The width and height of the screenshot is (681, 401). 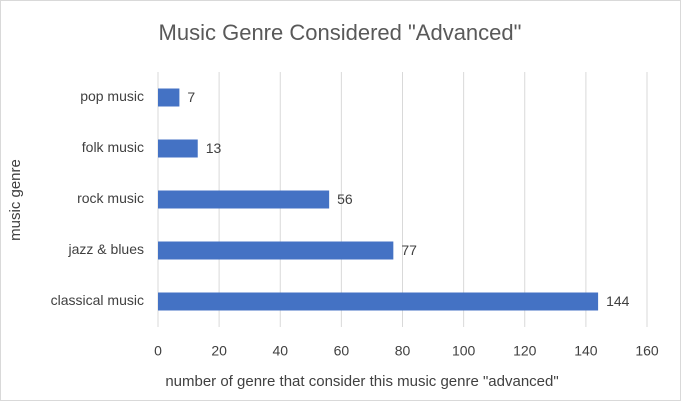 What do you see at coordinates (280, 351) in the screenshot?
I see `x-tick-label: 40` at bounding box center [280, 351].